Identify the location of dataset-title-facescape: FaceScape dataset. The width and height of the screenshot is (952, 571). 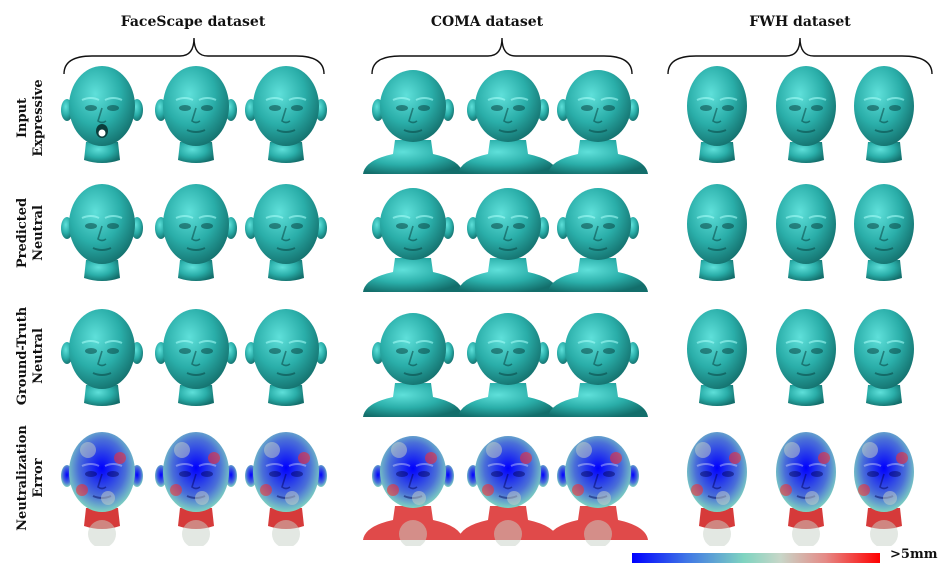
(193, 22).